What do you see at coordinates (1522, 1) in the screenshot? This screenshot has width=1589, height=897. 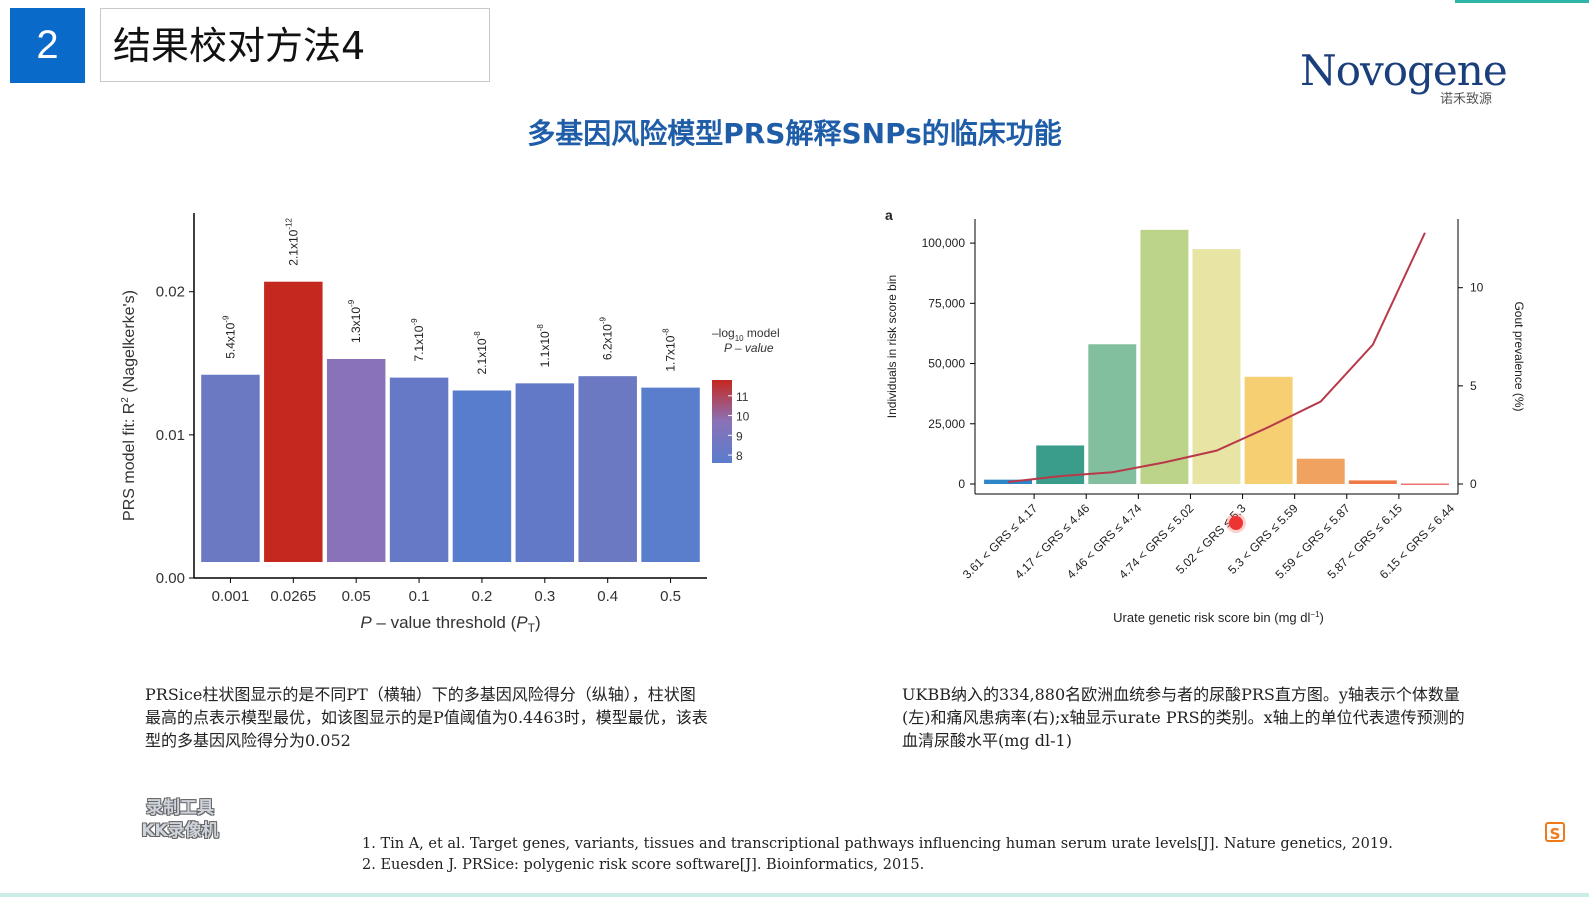 I see `top-accent-bar` at bounding box center [1522, 1].